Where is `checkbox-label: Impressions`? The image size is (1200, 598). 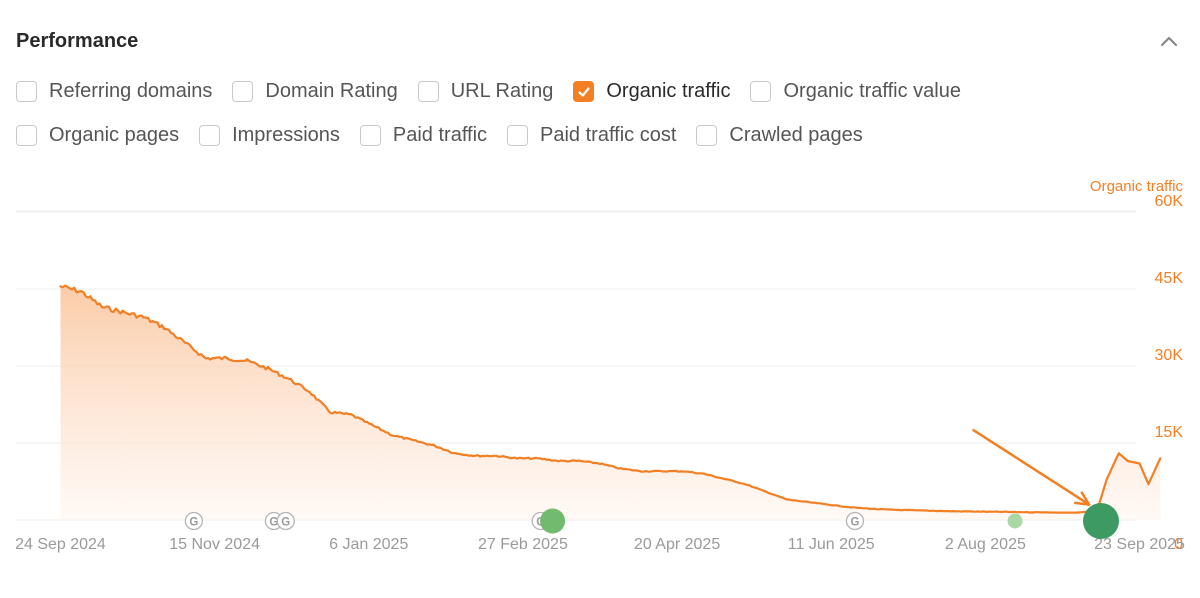 checkbox-label: Impressions is located at coordinates (286, 135).